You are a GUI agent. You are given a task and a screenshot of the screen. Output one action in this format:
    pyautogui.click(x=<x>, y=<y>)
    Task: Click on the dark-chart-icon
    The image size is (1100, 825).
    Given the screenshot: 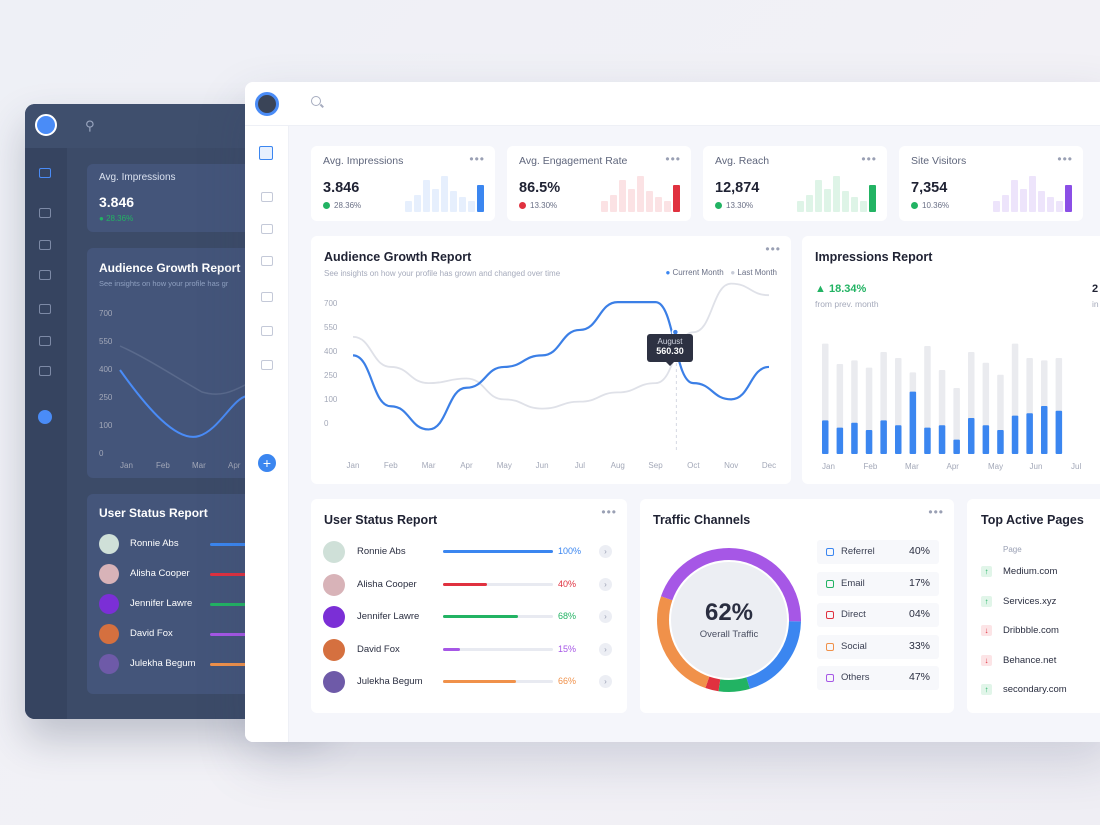 What is the action you would take?
    pyautogui.click(x=45, y=275)
    